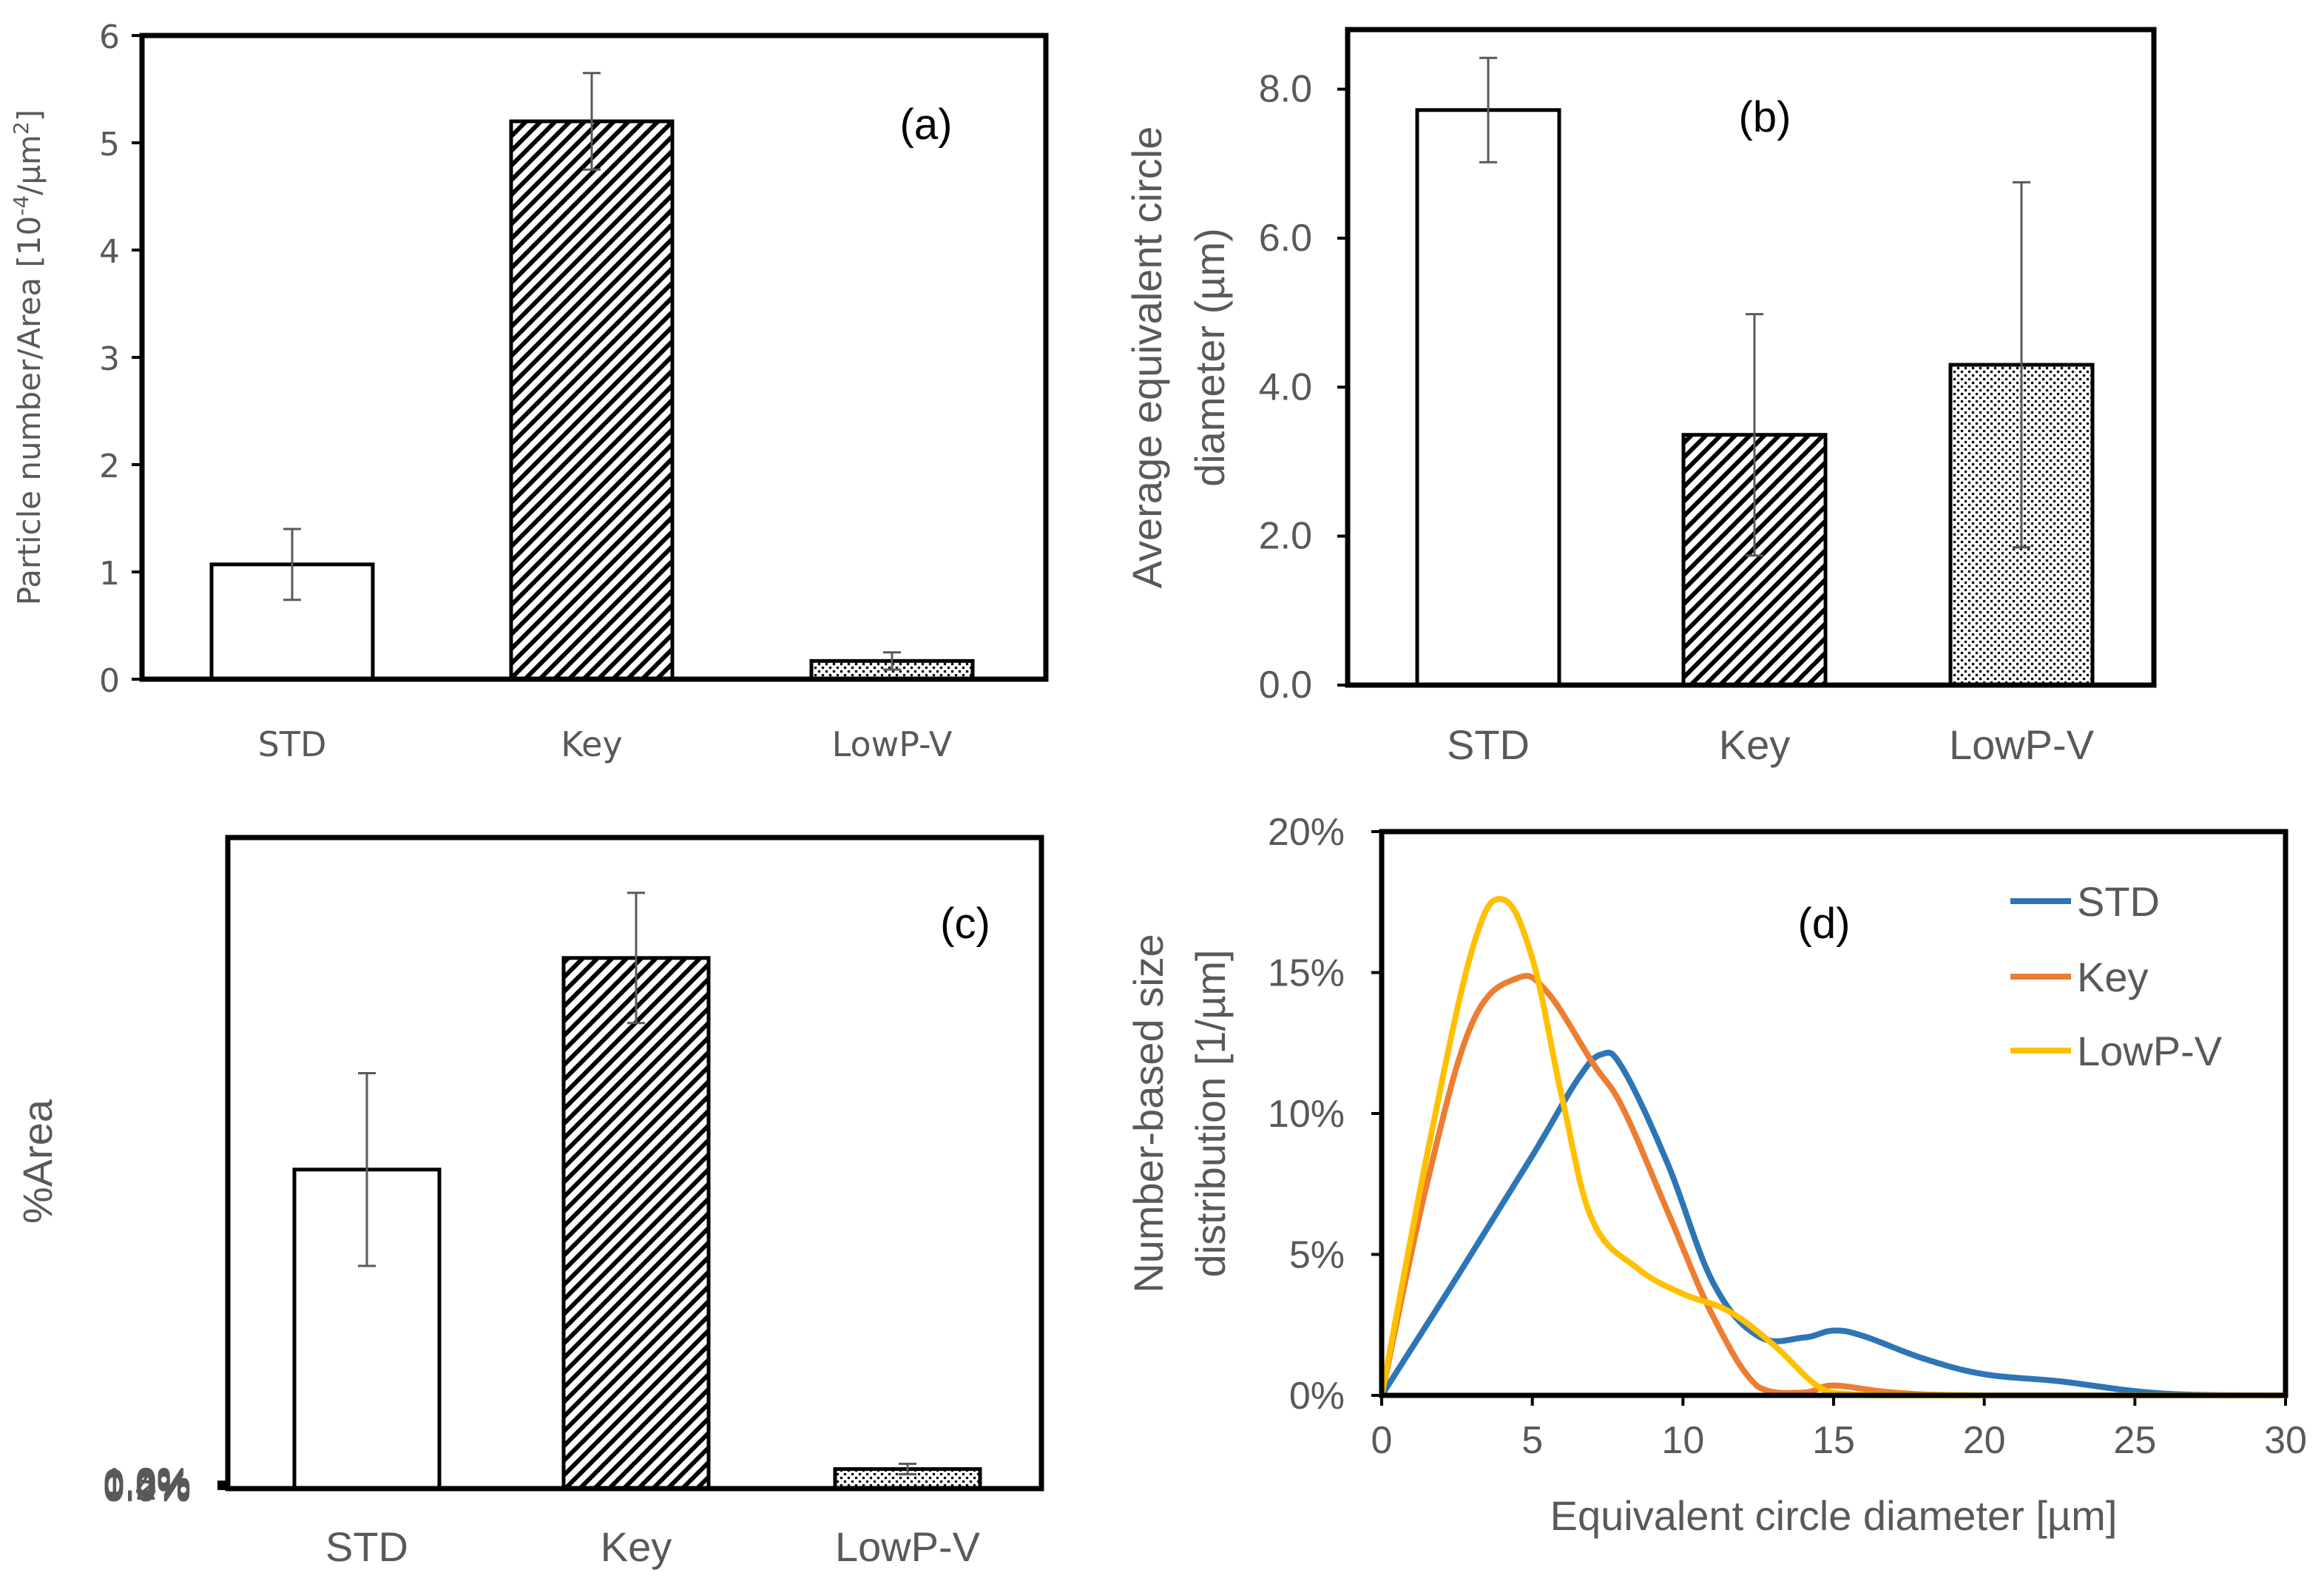 Image resolution: width=2324 pixels, height=1587 pixels. I want to click on chart-b-ytick-label: 8.0, so click(1285, 89).